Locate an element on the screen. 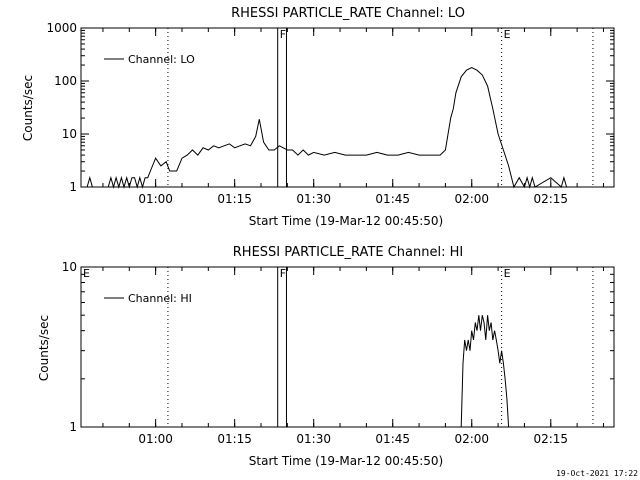 The width and height of the screenshot is (640, 480). y-axis-label-hi: Counts/sec is located at coordinates (44, 348).